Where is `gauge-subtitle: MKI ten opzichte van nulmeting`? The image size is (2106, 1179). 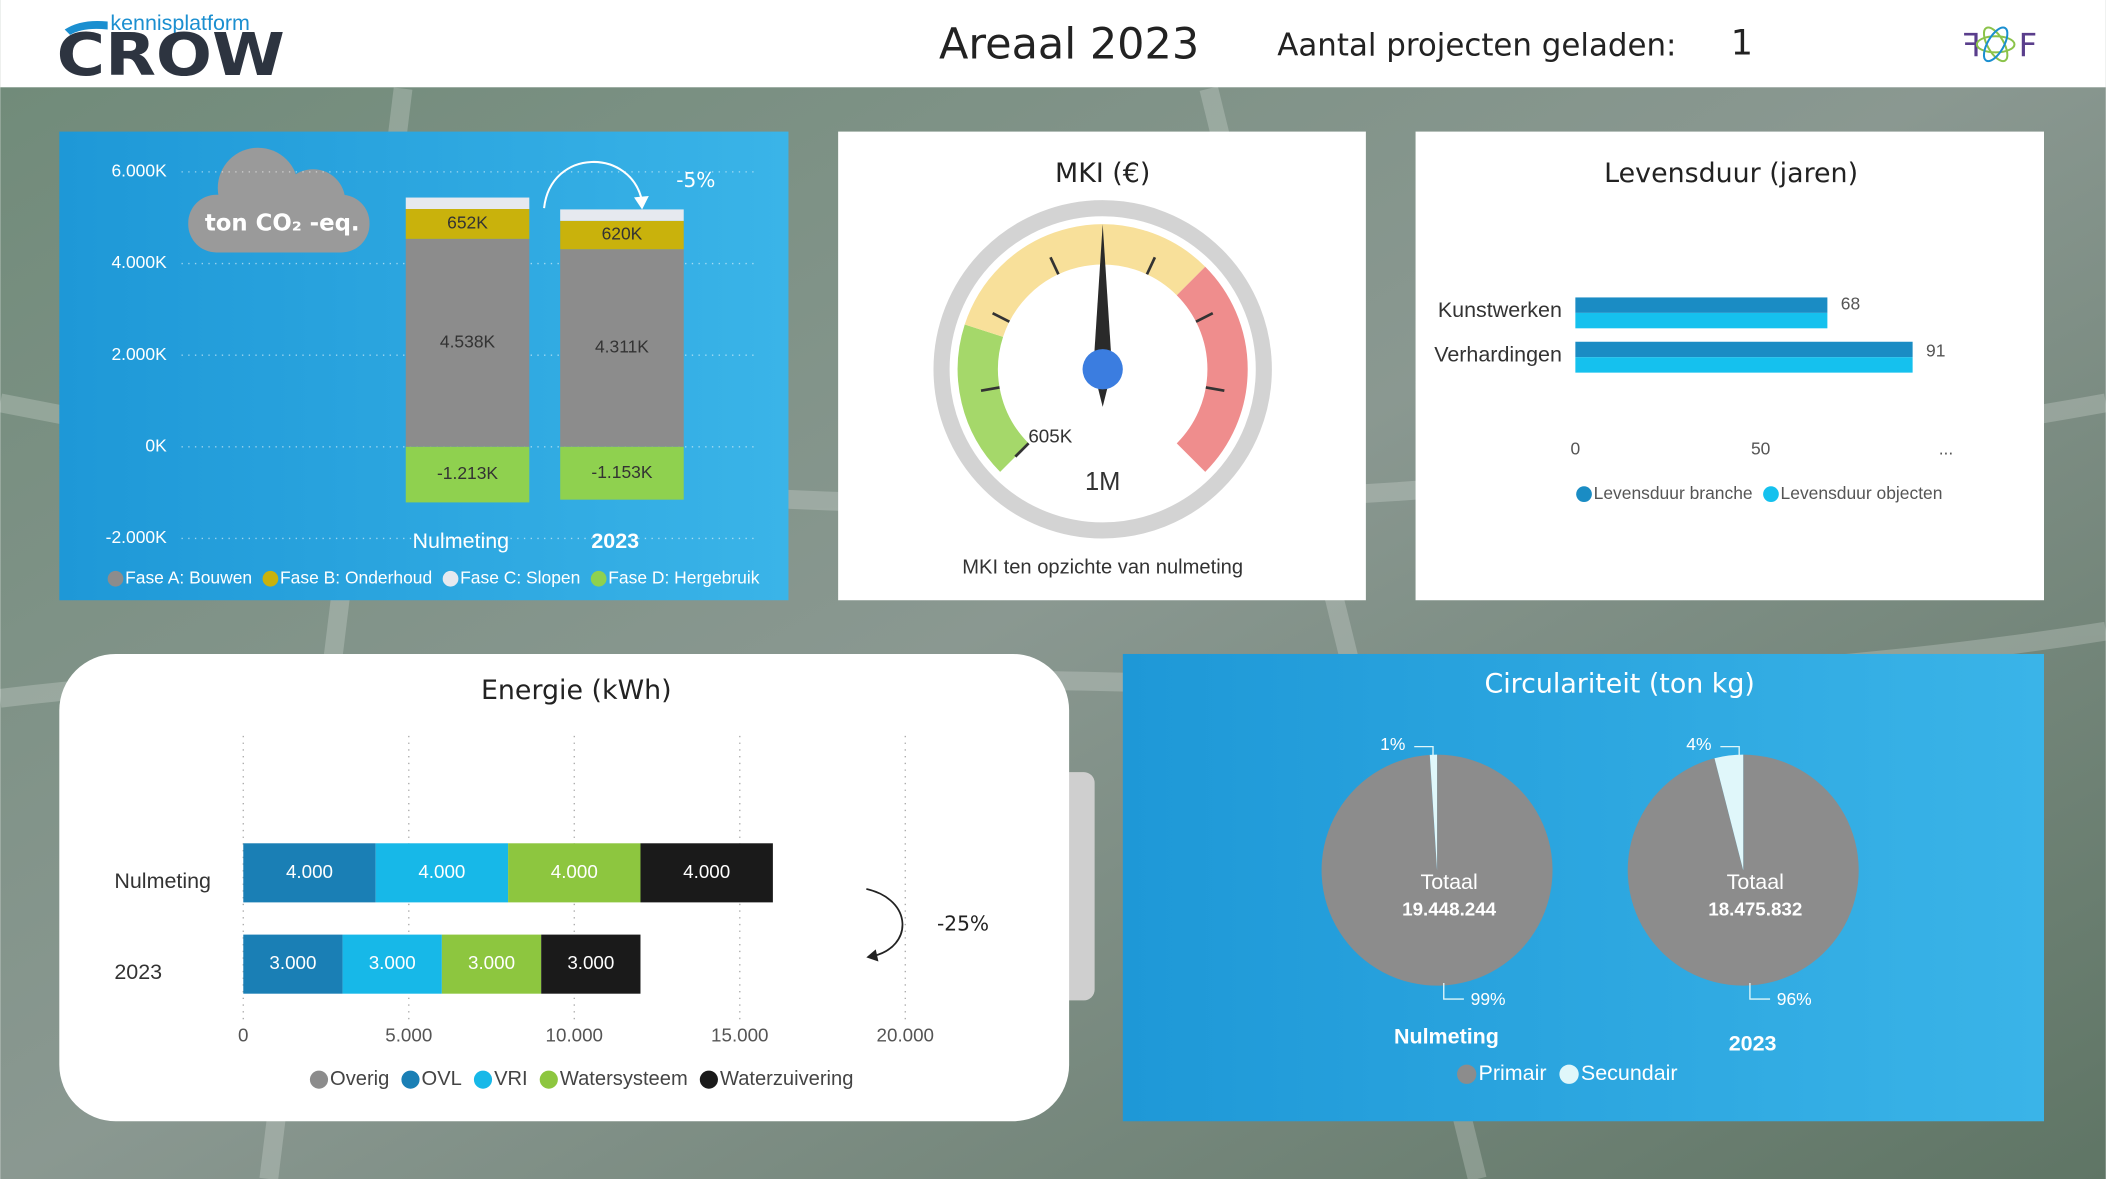
gauge-subtitle: MKI ten opzichte van nulmeting is located at coordinates (1102, 567).